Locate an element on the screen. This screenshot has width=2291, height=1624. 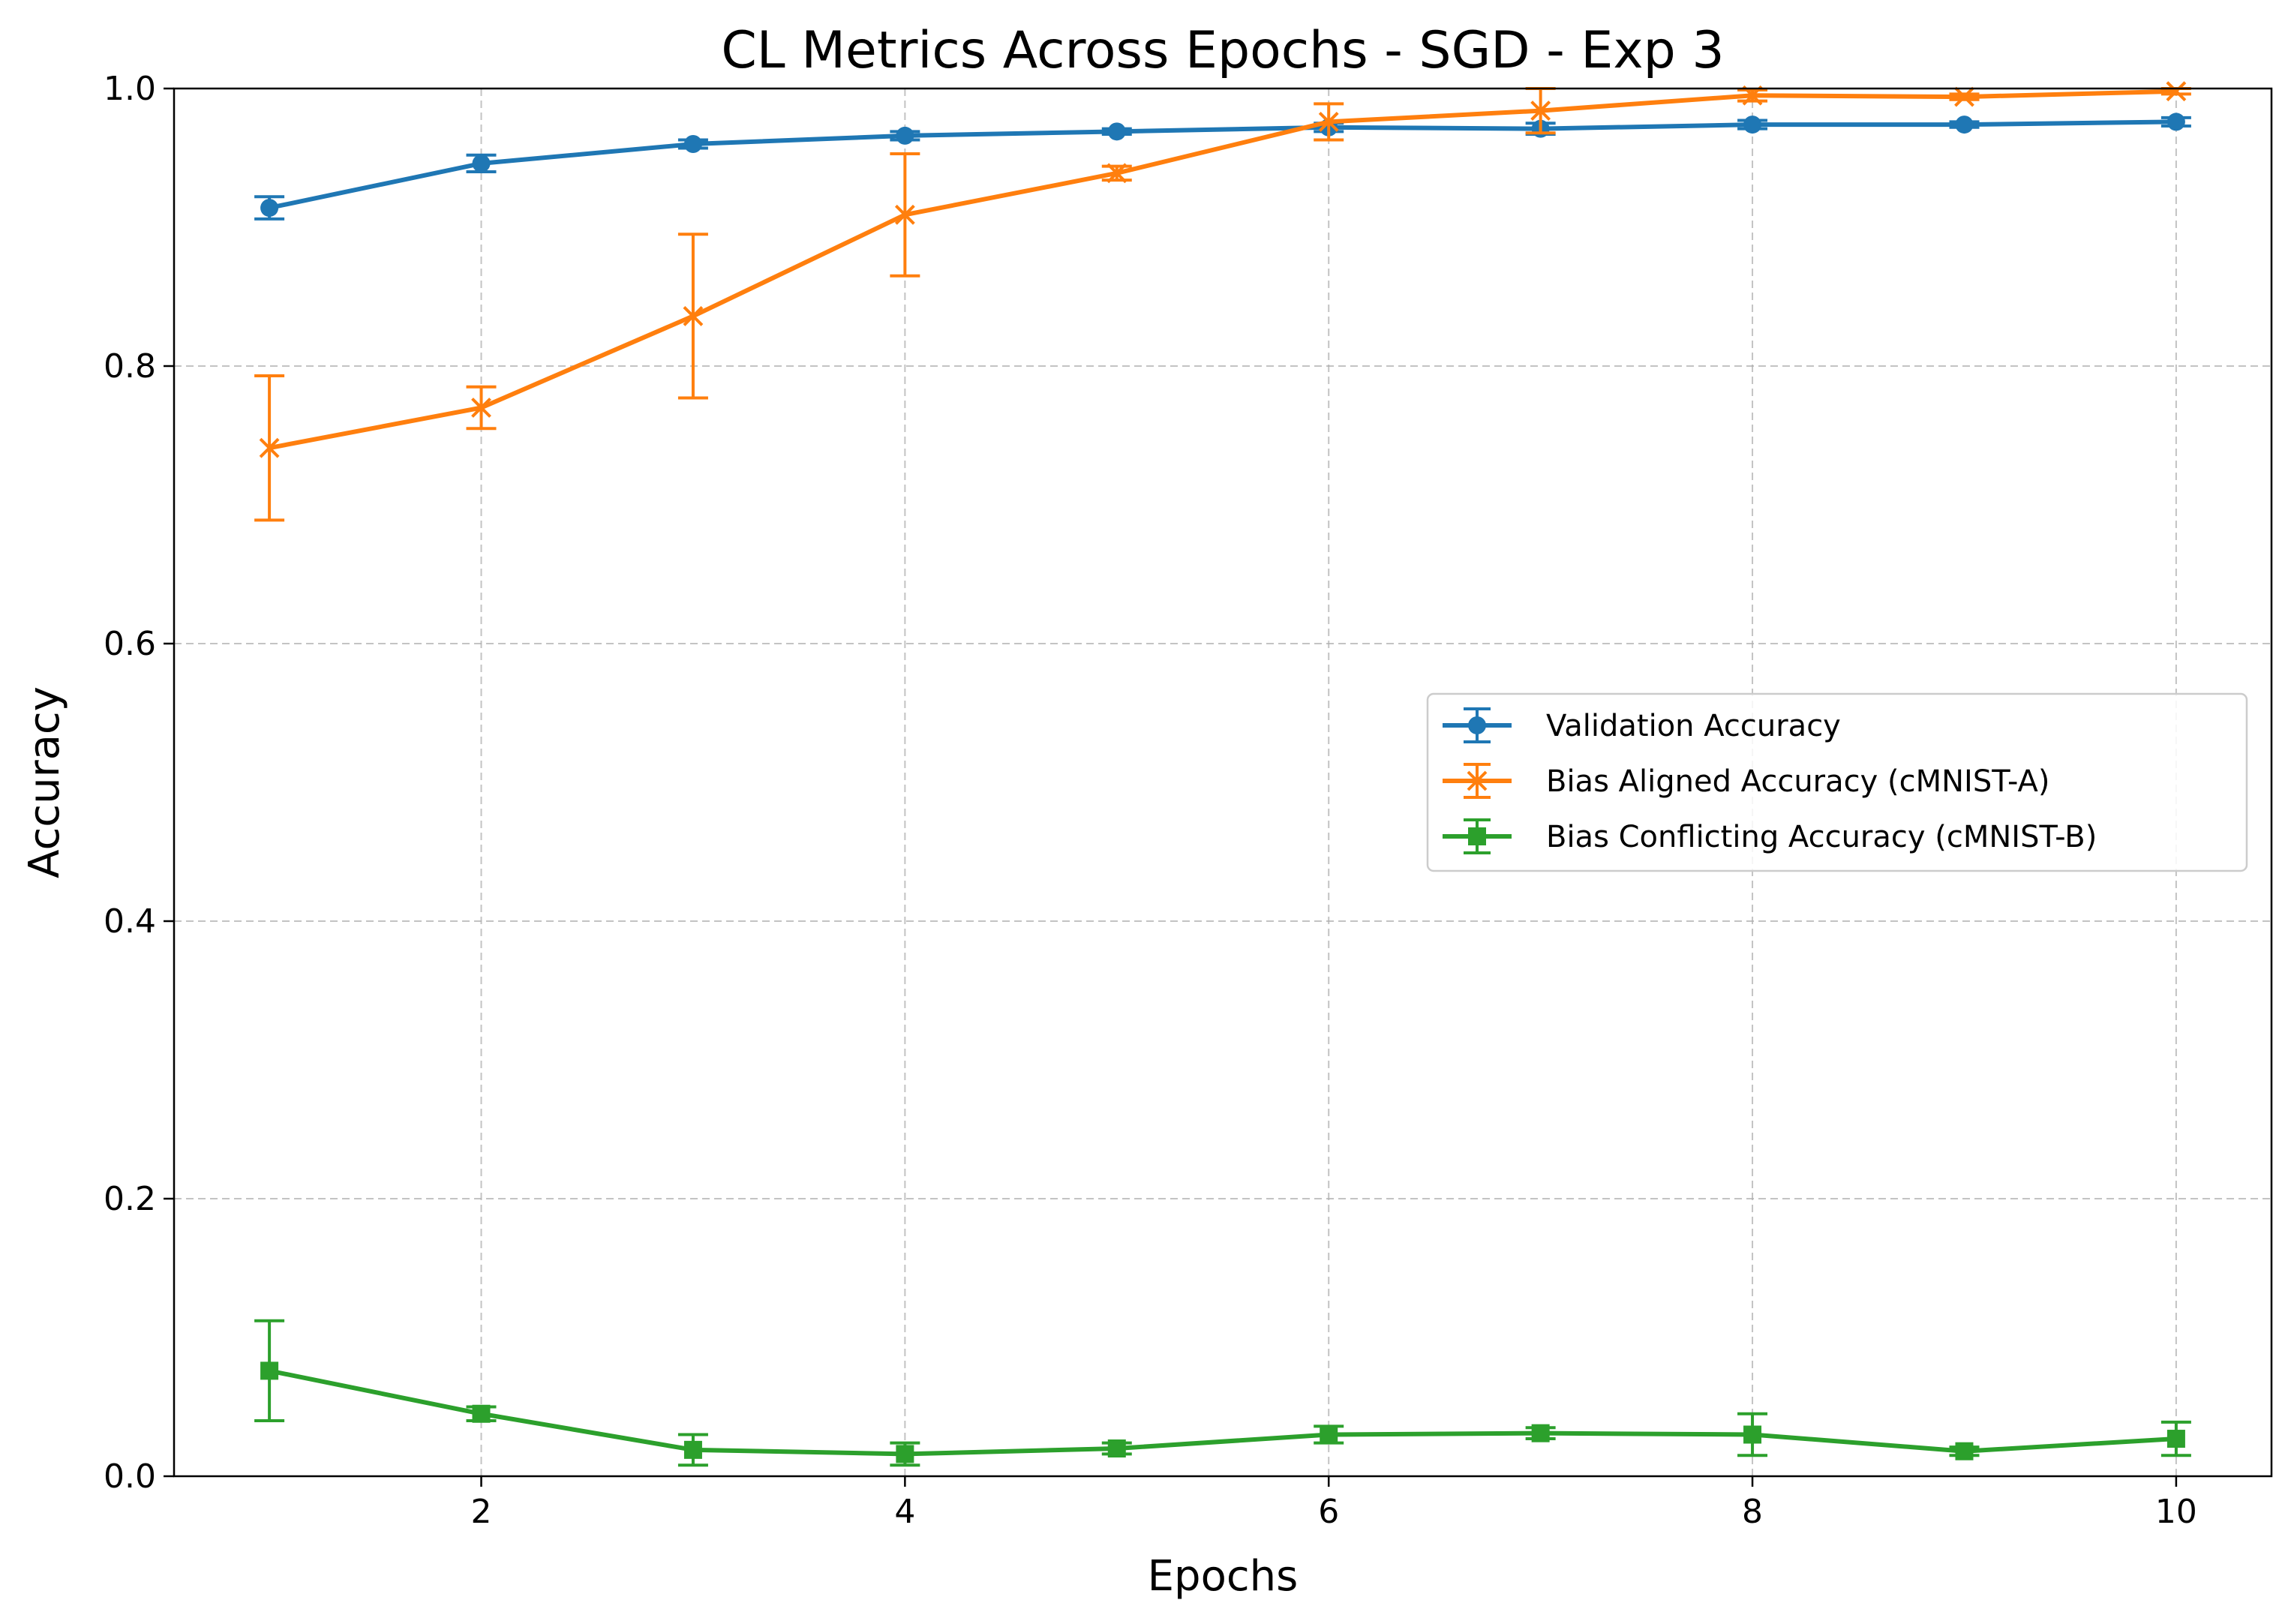
chart-title: CL Metrics Across Epochs - SGD - Exp 3 is located at coordinates (1222, 50).